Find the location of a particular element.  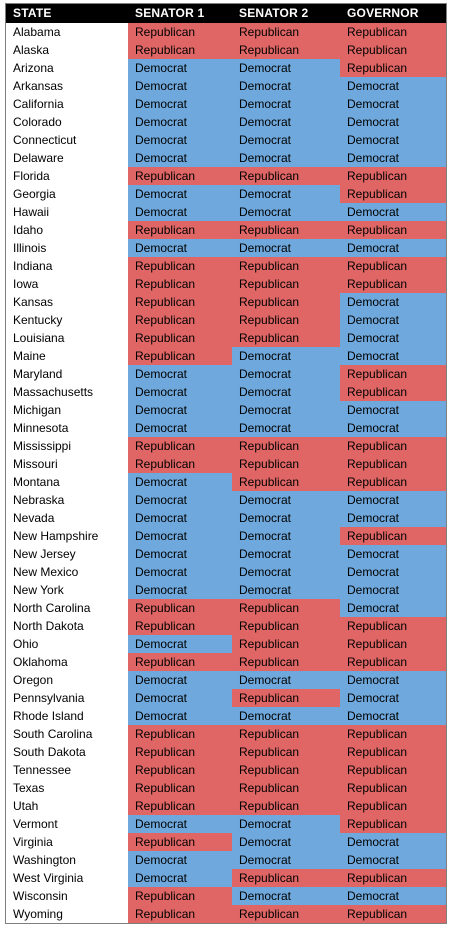

state-cell: California is located at coordinates (67, 104).